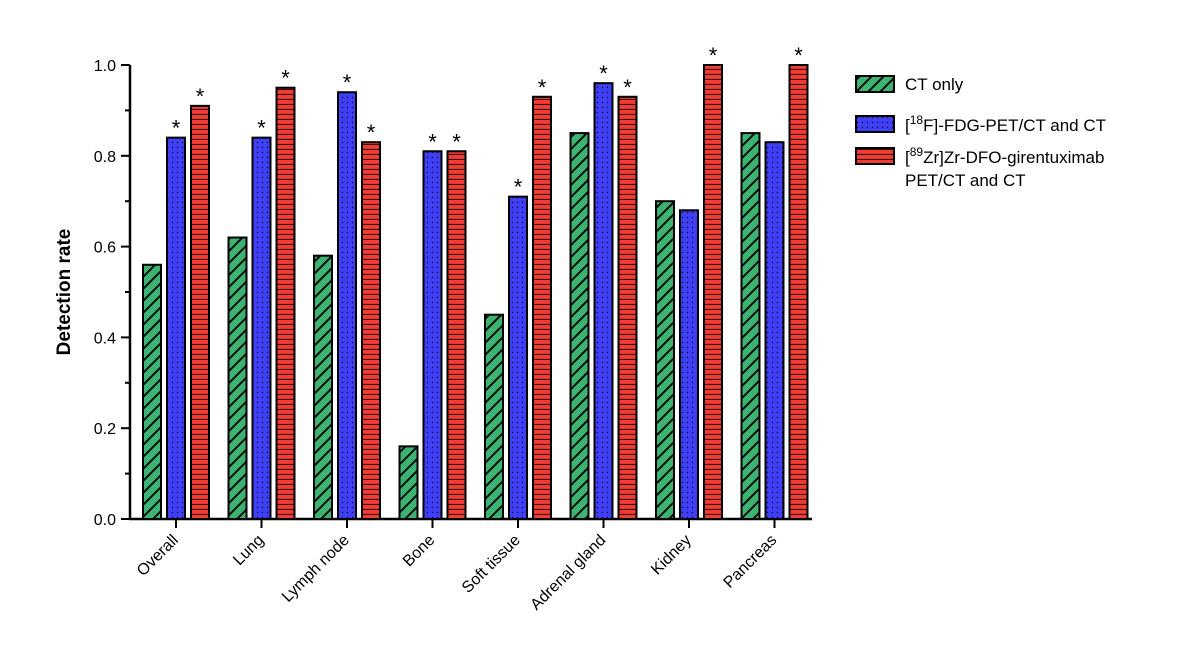  Describe the element at coordinates (917, 152) in the screenshot. I see `legend-label-zr-sup: 89` at that location.